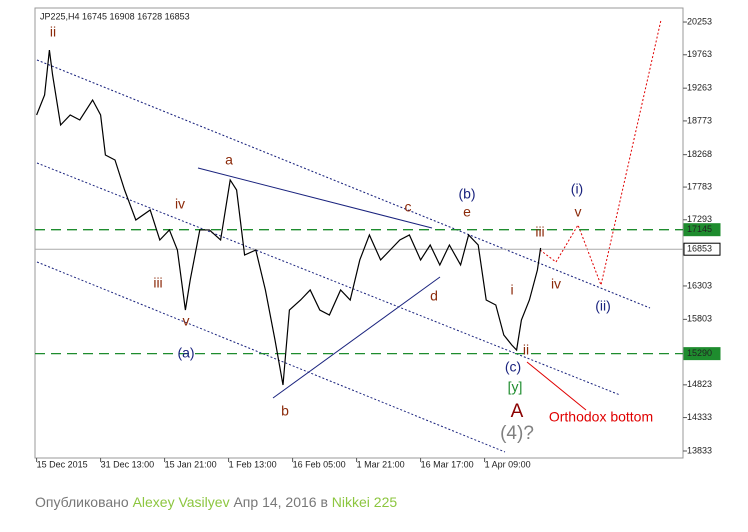 Image resolution: width=748 pixels, height=532 pixels. Describe the element at coordinates (447, 464) in the screenshot. I see `x-tick-label: 16 Mar 17:00` at that location.